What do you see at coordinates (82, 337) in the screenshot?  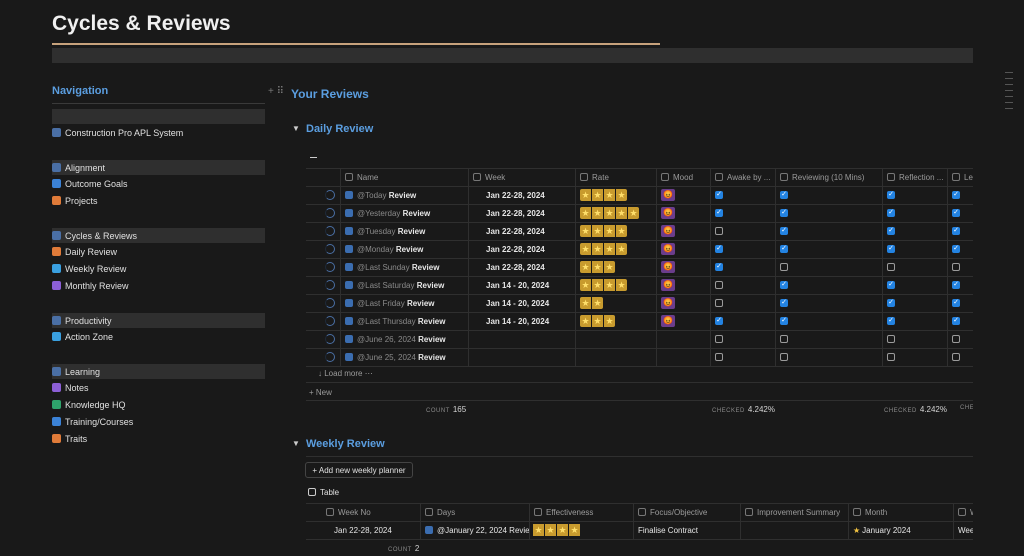 I see `nav-item: Action Zone` at bounding box center [82, 337].